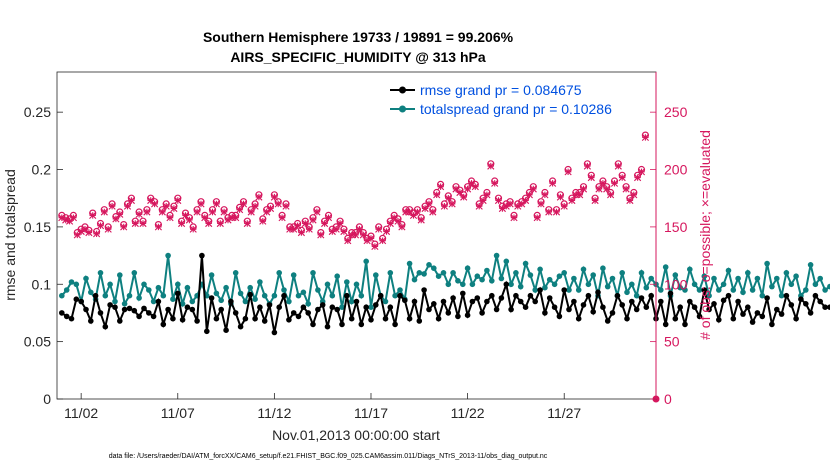  Describe the element at coordinates (669, 255) in the screenshot. I see `y-axis-right: 0 50 100 150 200 250` at that location.